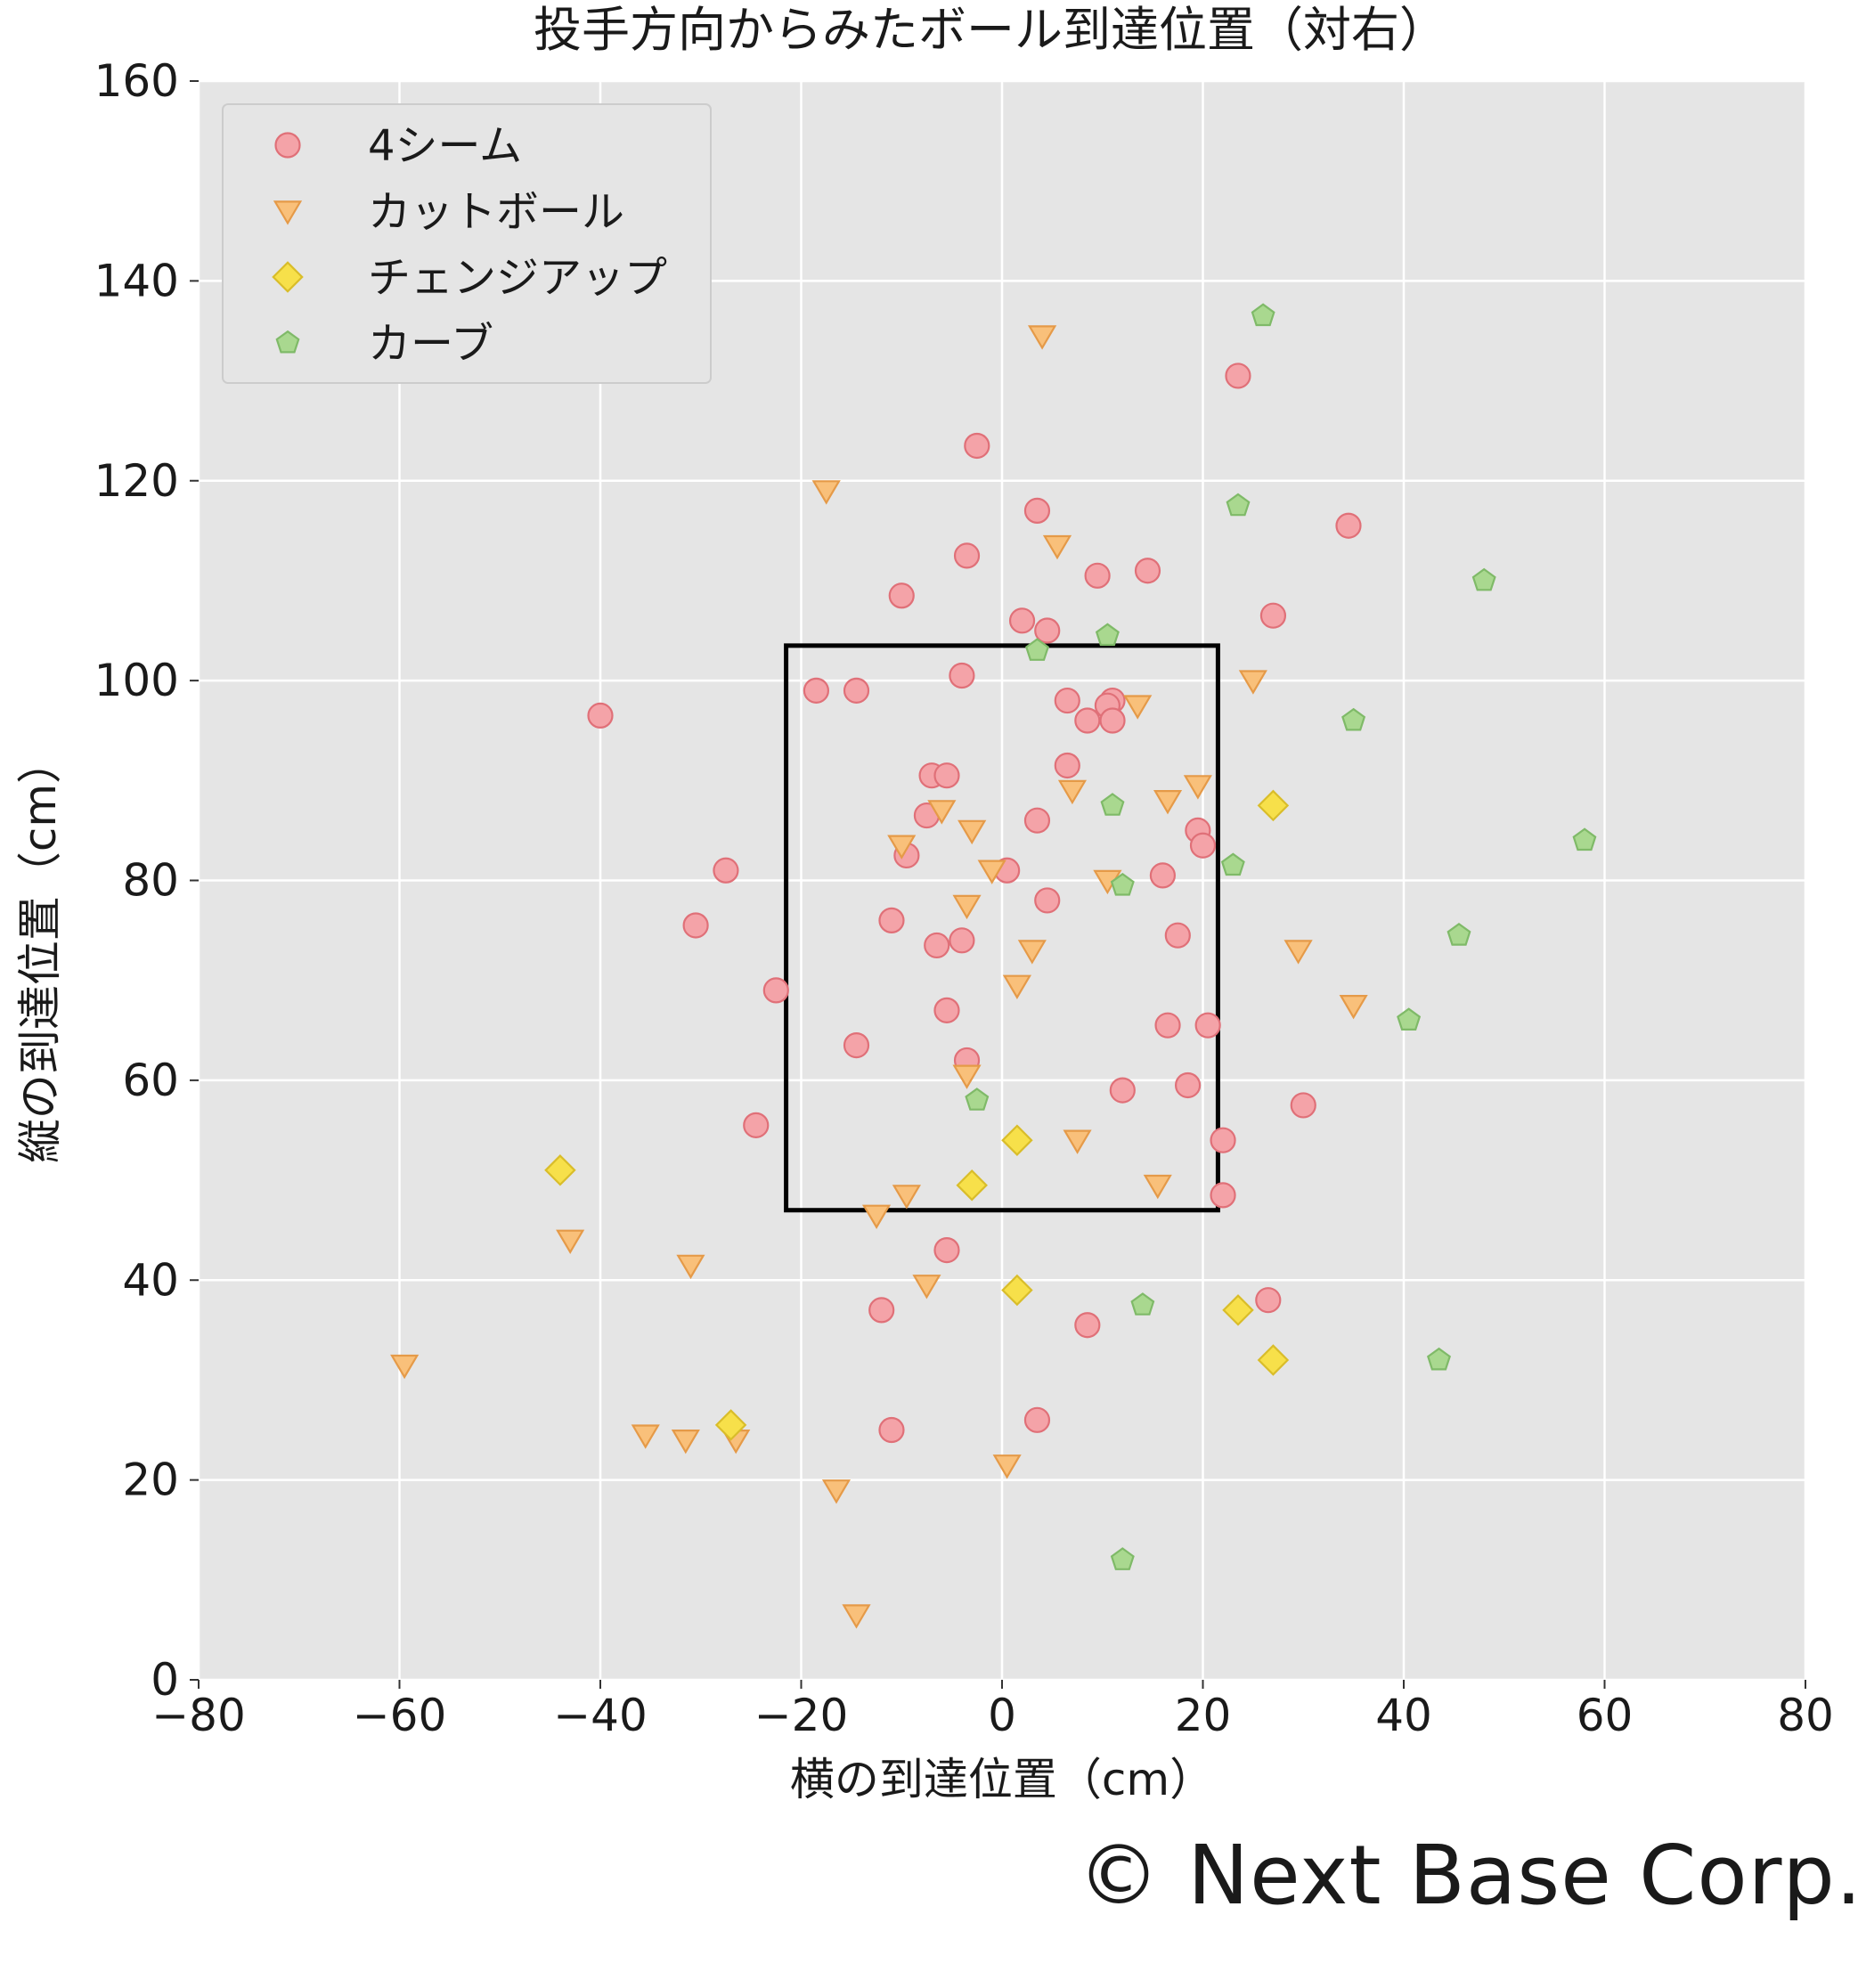 This screenshot has width=1858, height=1988. I want to click on strike-zone-box, so click(1002, 928).